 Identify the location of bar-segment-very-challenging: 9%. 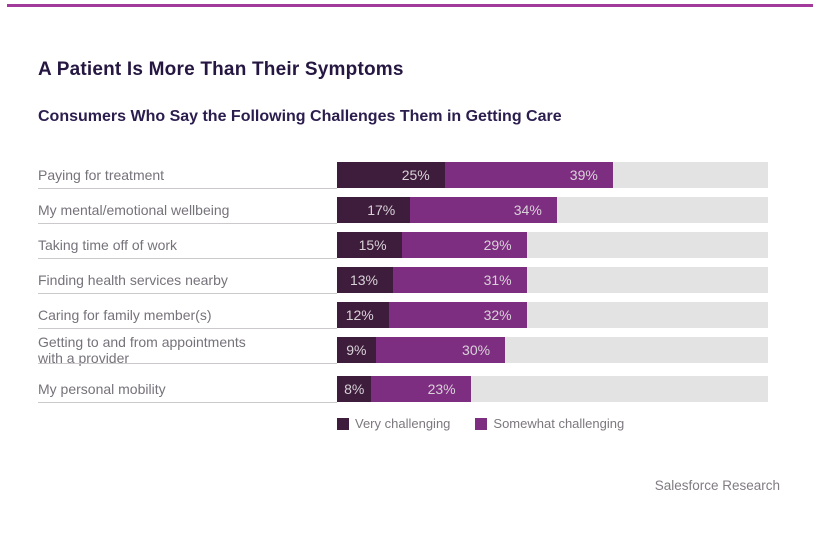
(356, 350).